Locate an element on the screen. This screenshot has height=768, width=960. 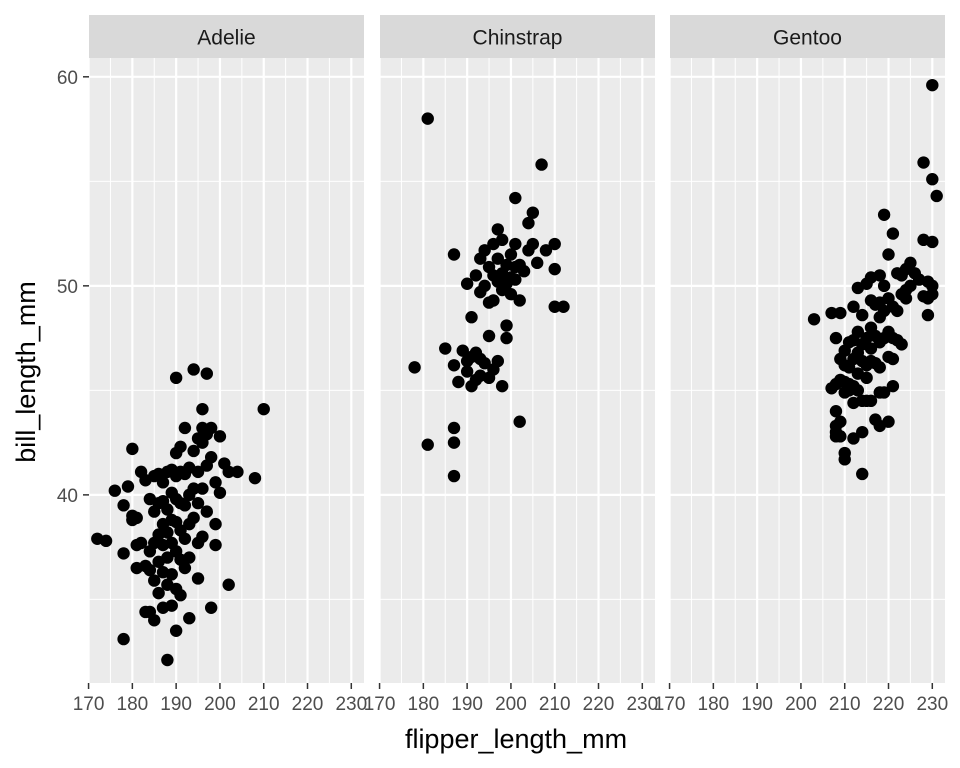
x-tick-label: 180 is located at coordinates (133, 704).